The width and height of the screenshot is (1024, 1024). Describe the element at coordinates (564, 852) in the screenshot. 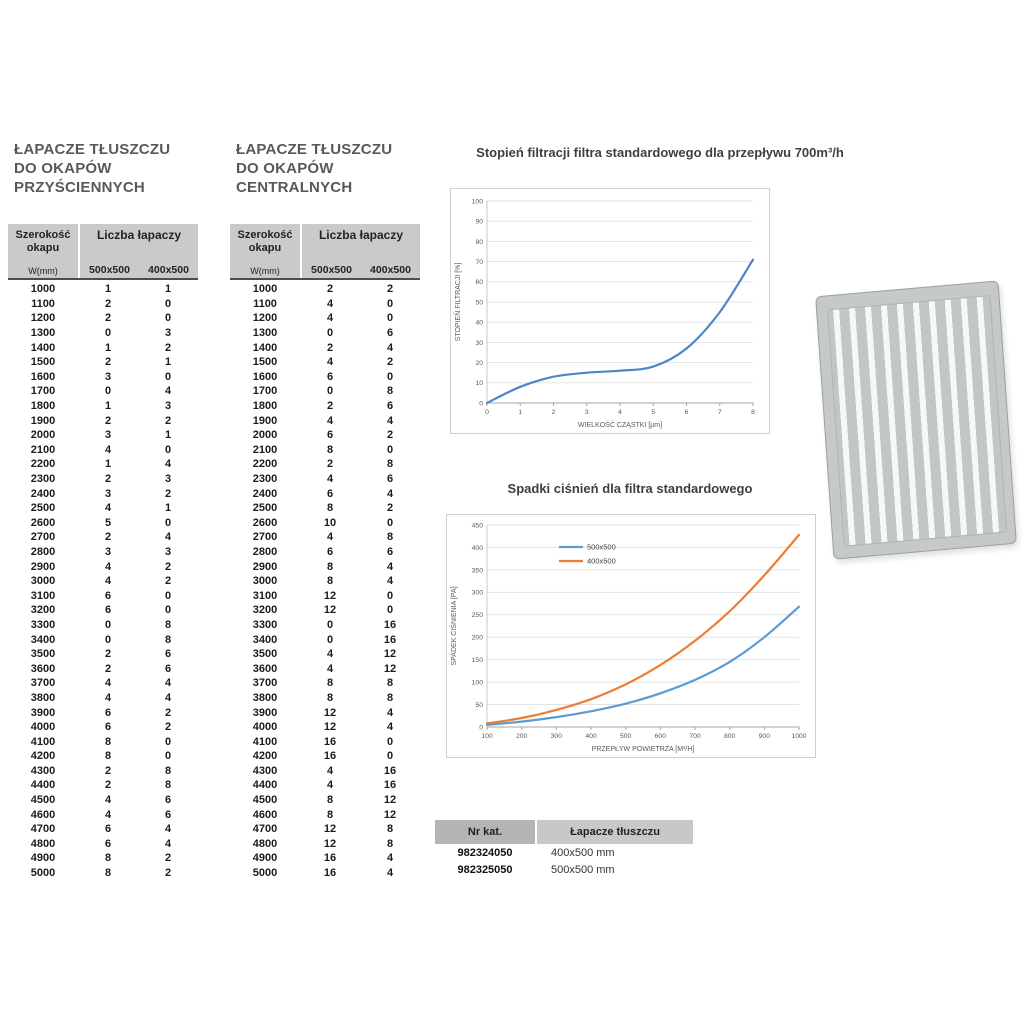

I see `catalog-row: 982324050 400x500 mm` at that location.